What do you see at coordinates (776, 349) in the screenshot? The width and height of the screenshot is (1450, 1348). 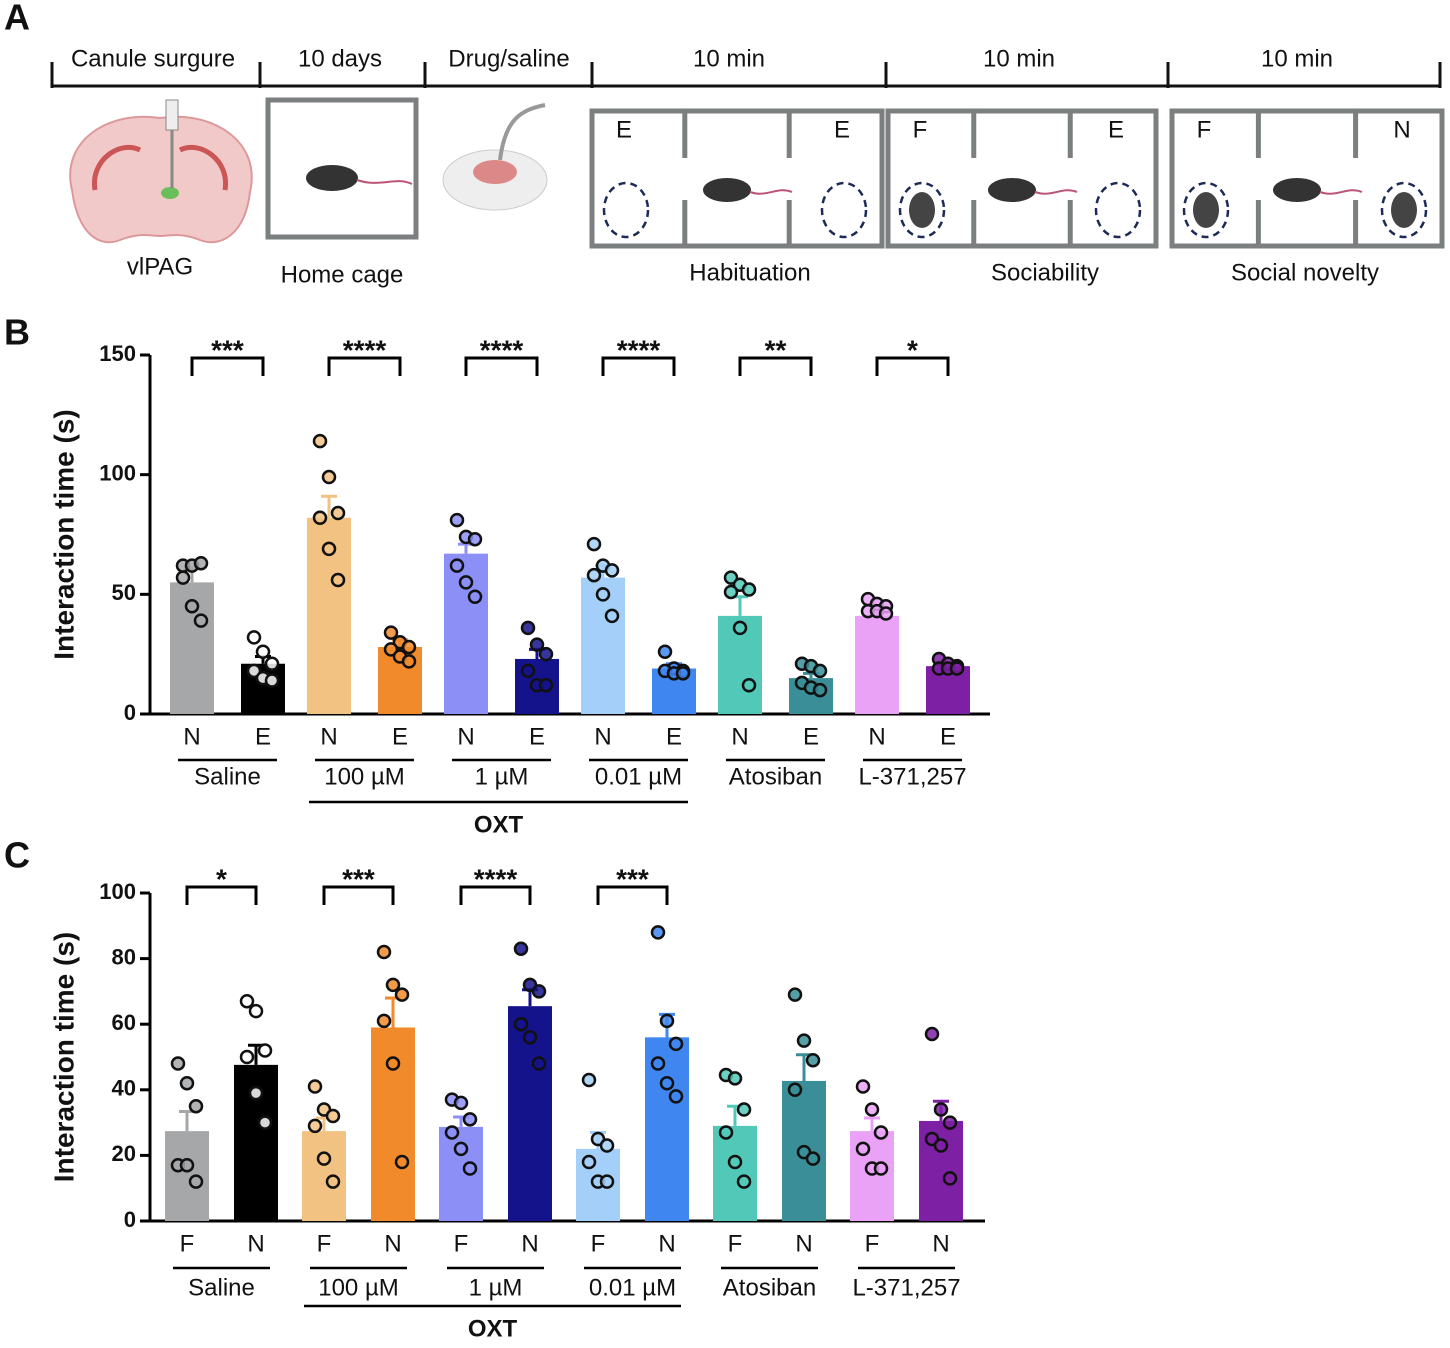 I see `significance-label: **` at bounding box center [776, 349].